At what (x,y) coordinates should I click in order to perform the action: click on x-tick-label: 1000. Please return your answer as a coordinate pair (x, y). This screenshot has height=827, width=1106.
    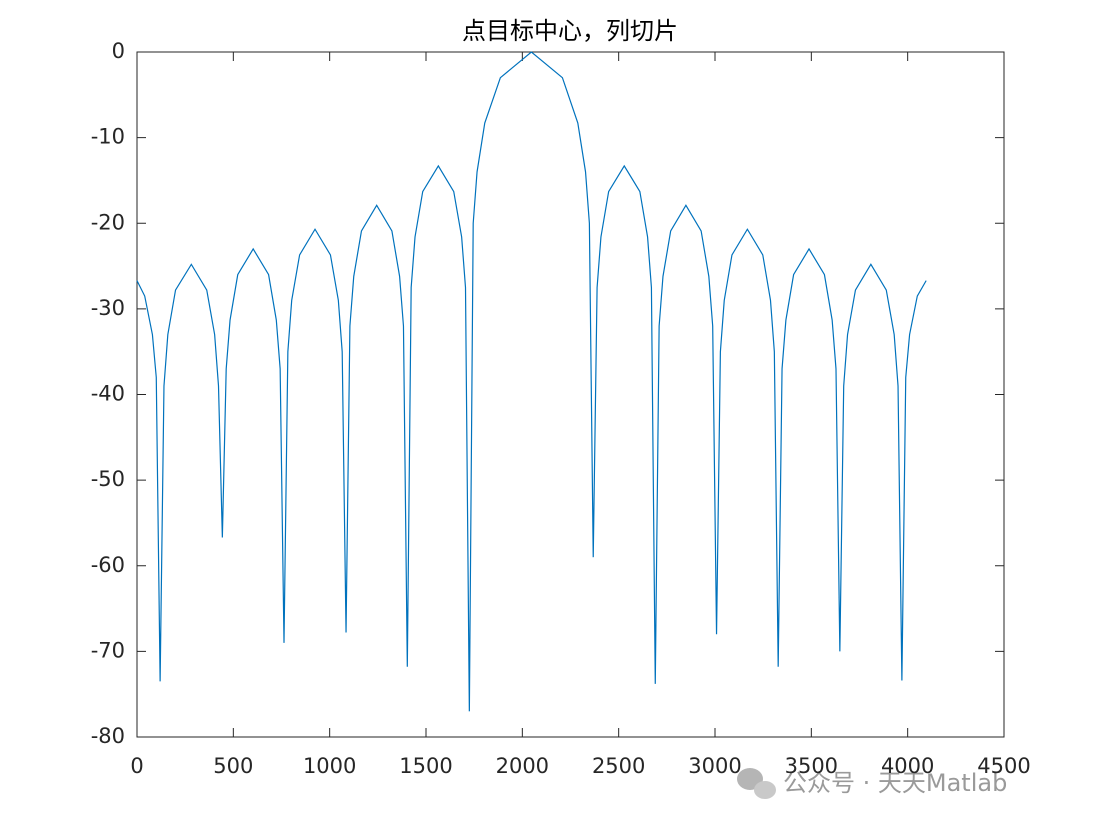
    Looking at the image, I should click on (329, 766).